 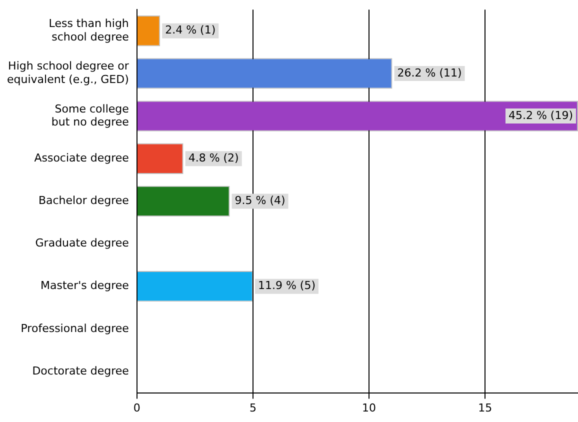 I want to click on y-tick-label: Doctorate degree, so click(x=81, y=371).